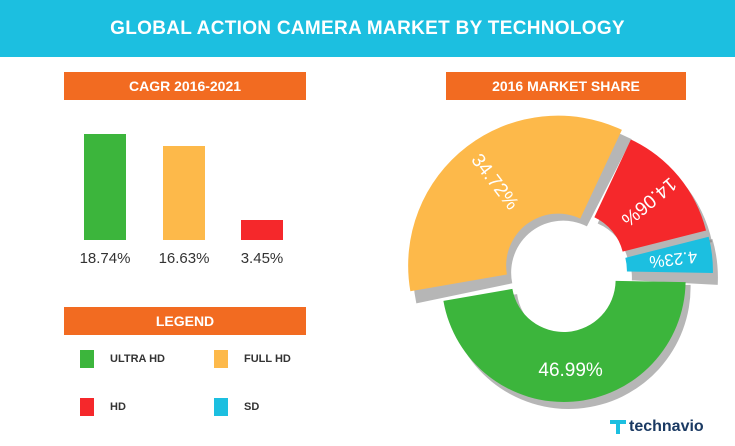 This screenshot has width=735, height=446. I want to click on legend-item-hd: HD, so click(103, 407).